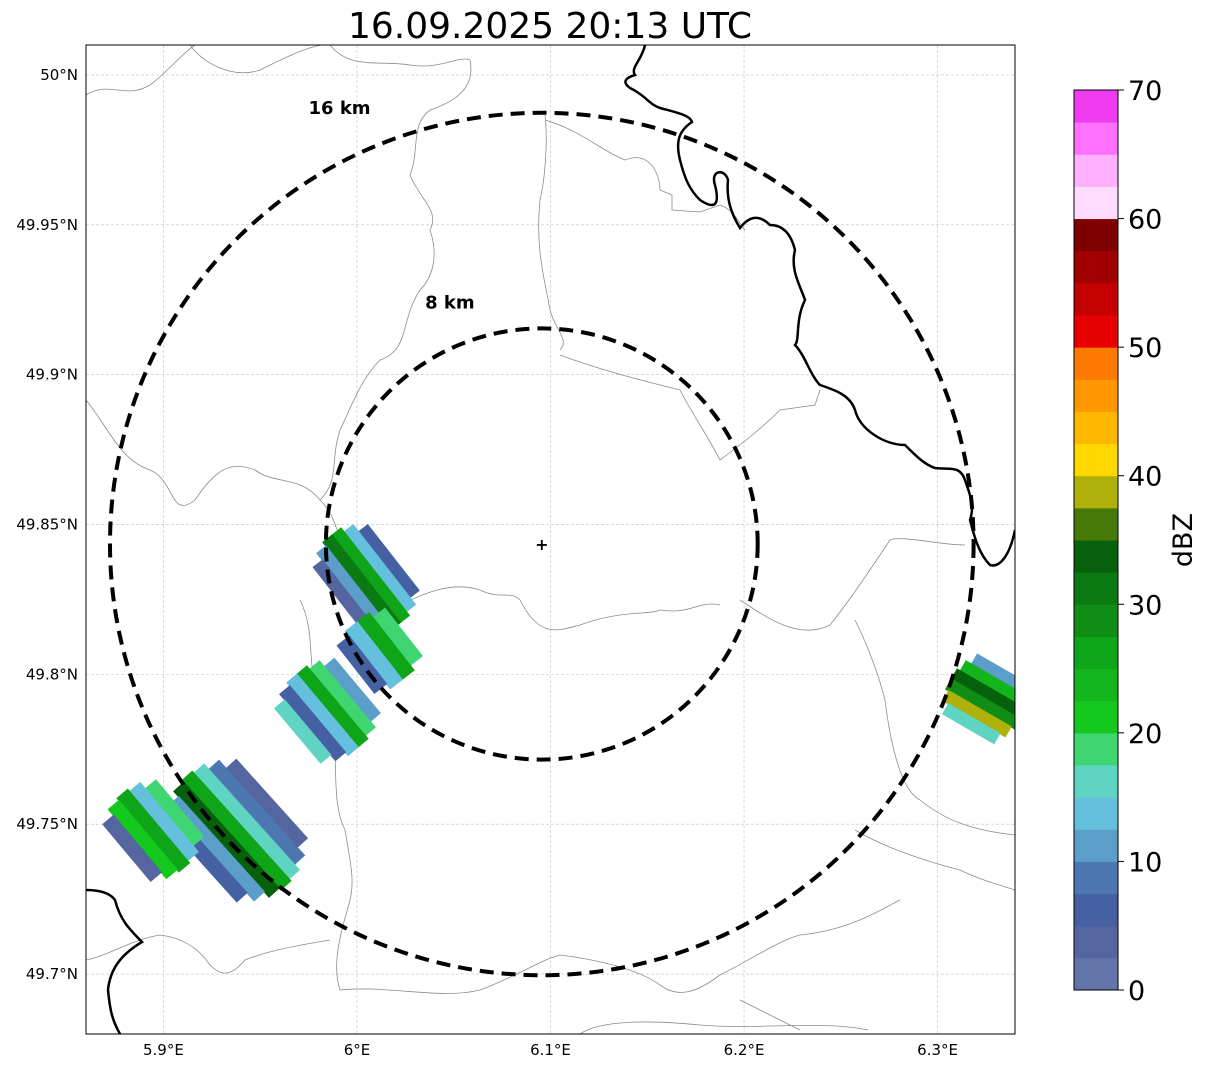  Describe the element at coordinates (1145, 220) in the screenshot. I see `colorbar-tick-label: 60` at that location.